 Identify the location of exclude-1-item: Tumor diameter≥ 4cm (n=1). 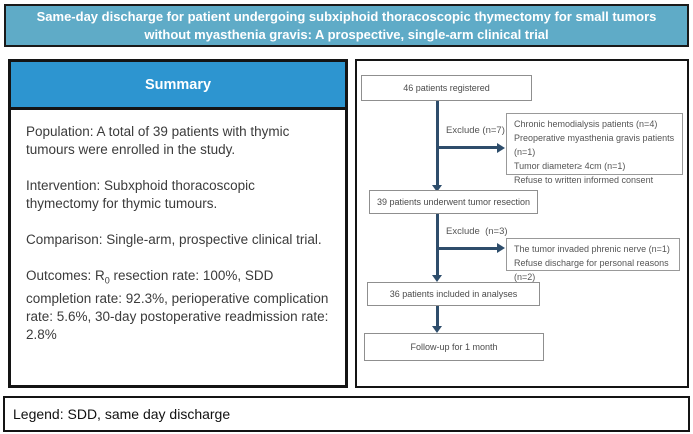
(570, 166).